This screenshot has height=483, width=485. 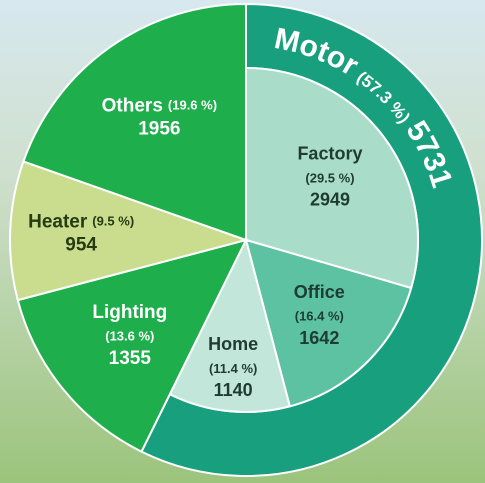 I want to click on slice-name: Others, so click(x=132, y=106).